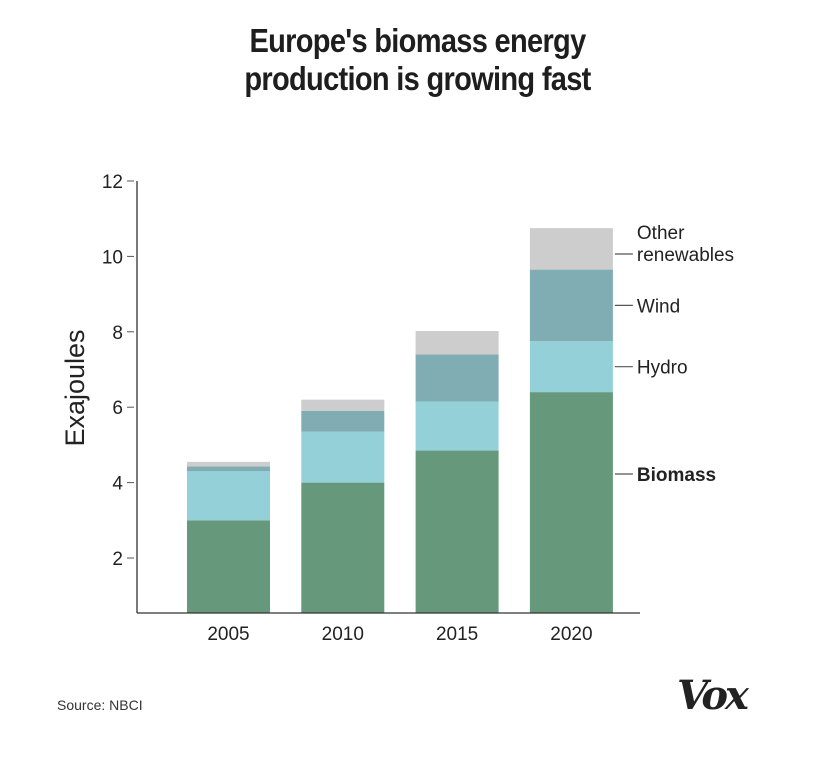  Describe the element at coordinates (457, 343) in the screenshot. I see `bar-segment-other-renewables-2015` at that location.